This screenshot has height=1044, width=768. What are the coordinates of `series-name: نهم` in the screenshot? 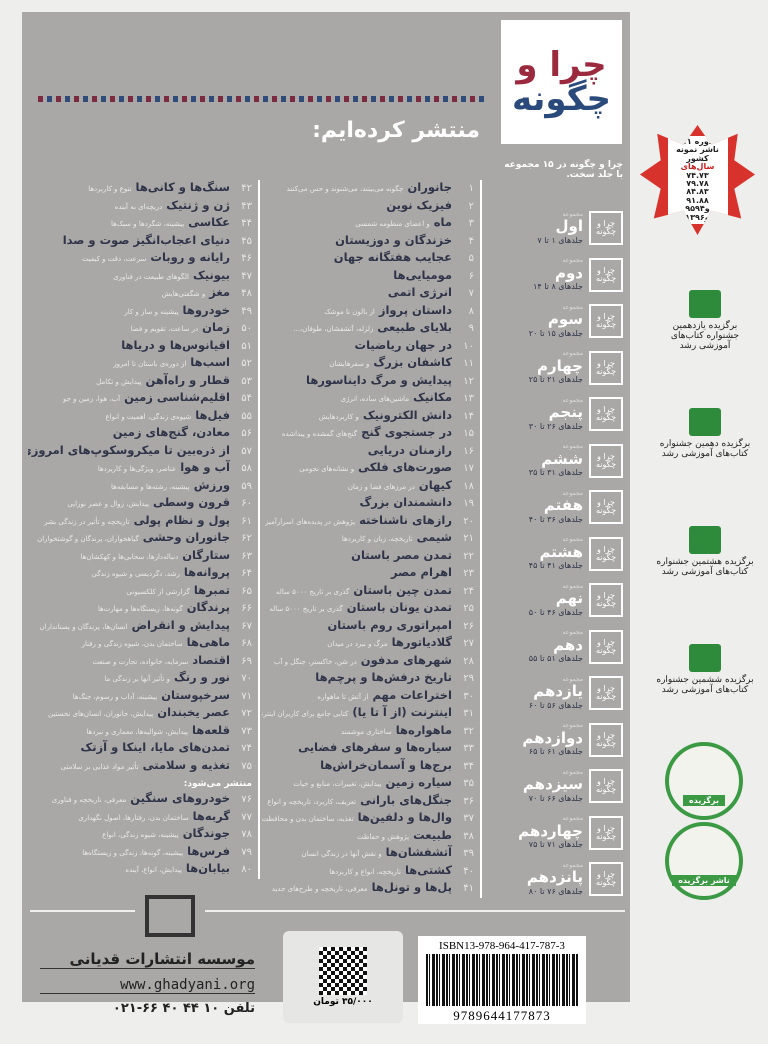 It's located at (569, 598).